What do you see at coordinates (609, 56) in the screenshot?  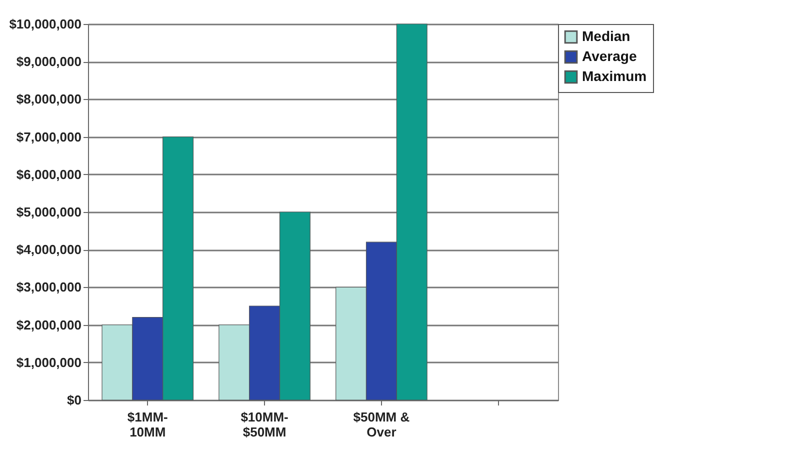 I see `legend-label: Average` at bounding box center [609, 56].